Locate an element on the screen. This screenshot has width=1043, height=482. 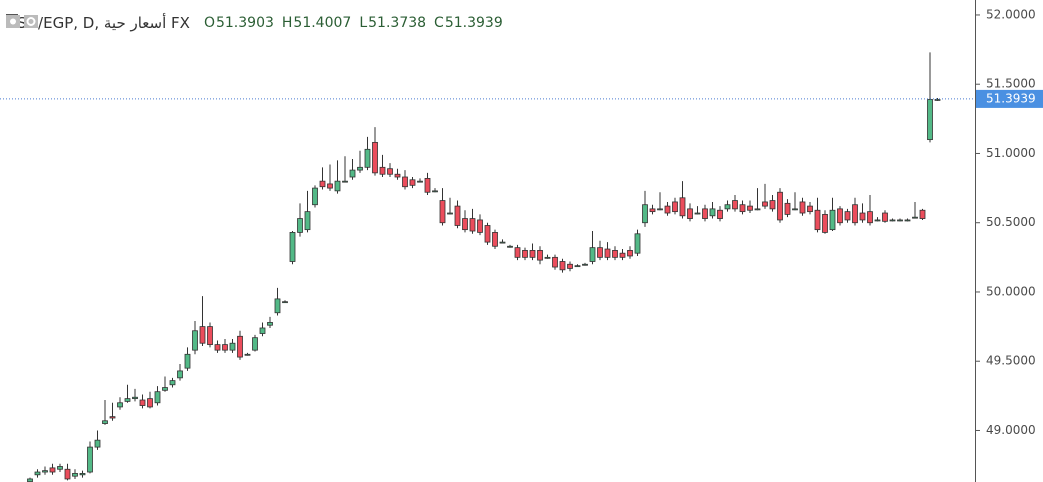
ohlc-label: L is located at coordinates (363, 23).